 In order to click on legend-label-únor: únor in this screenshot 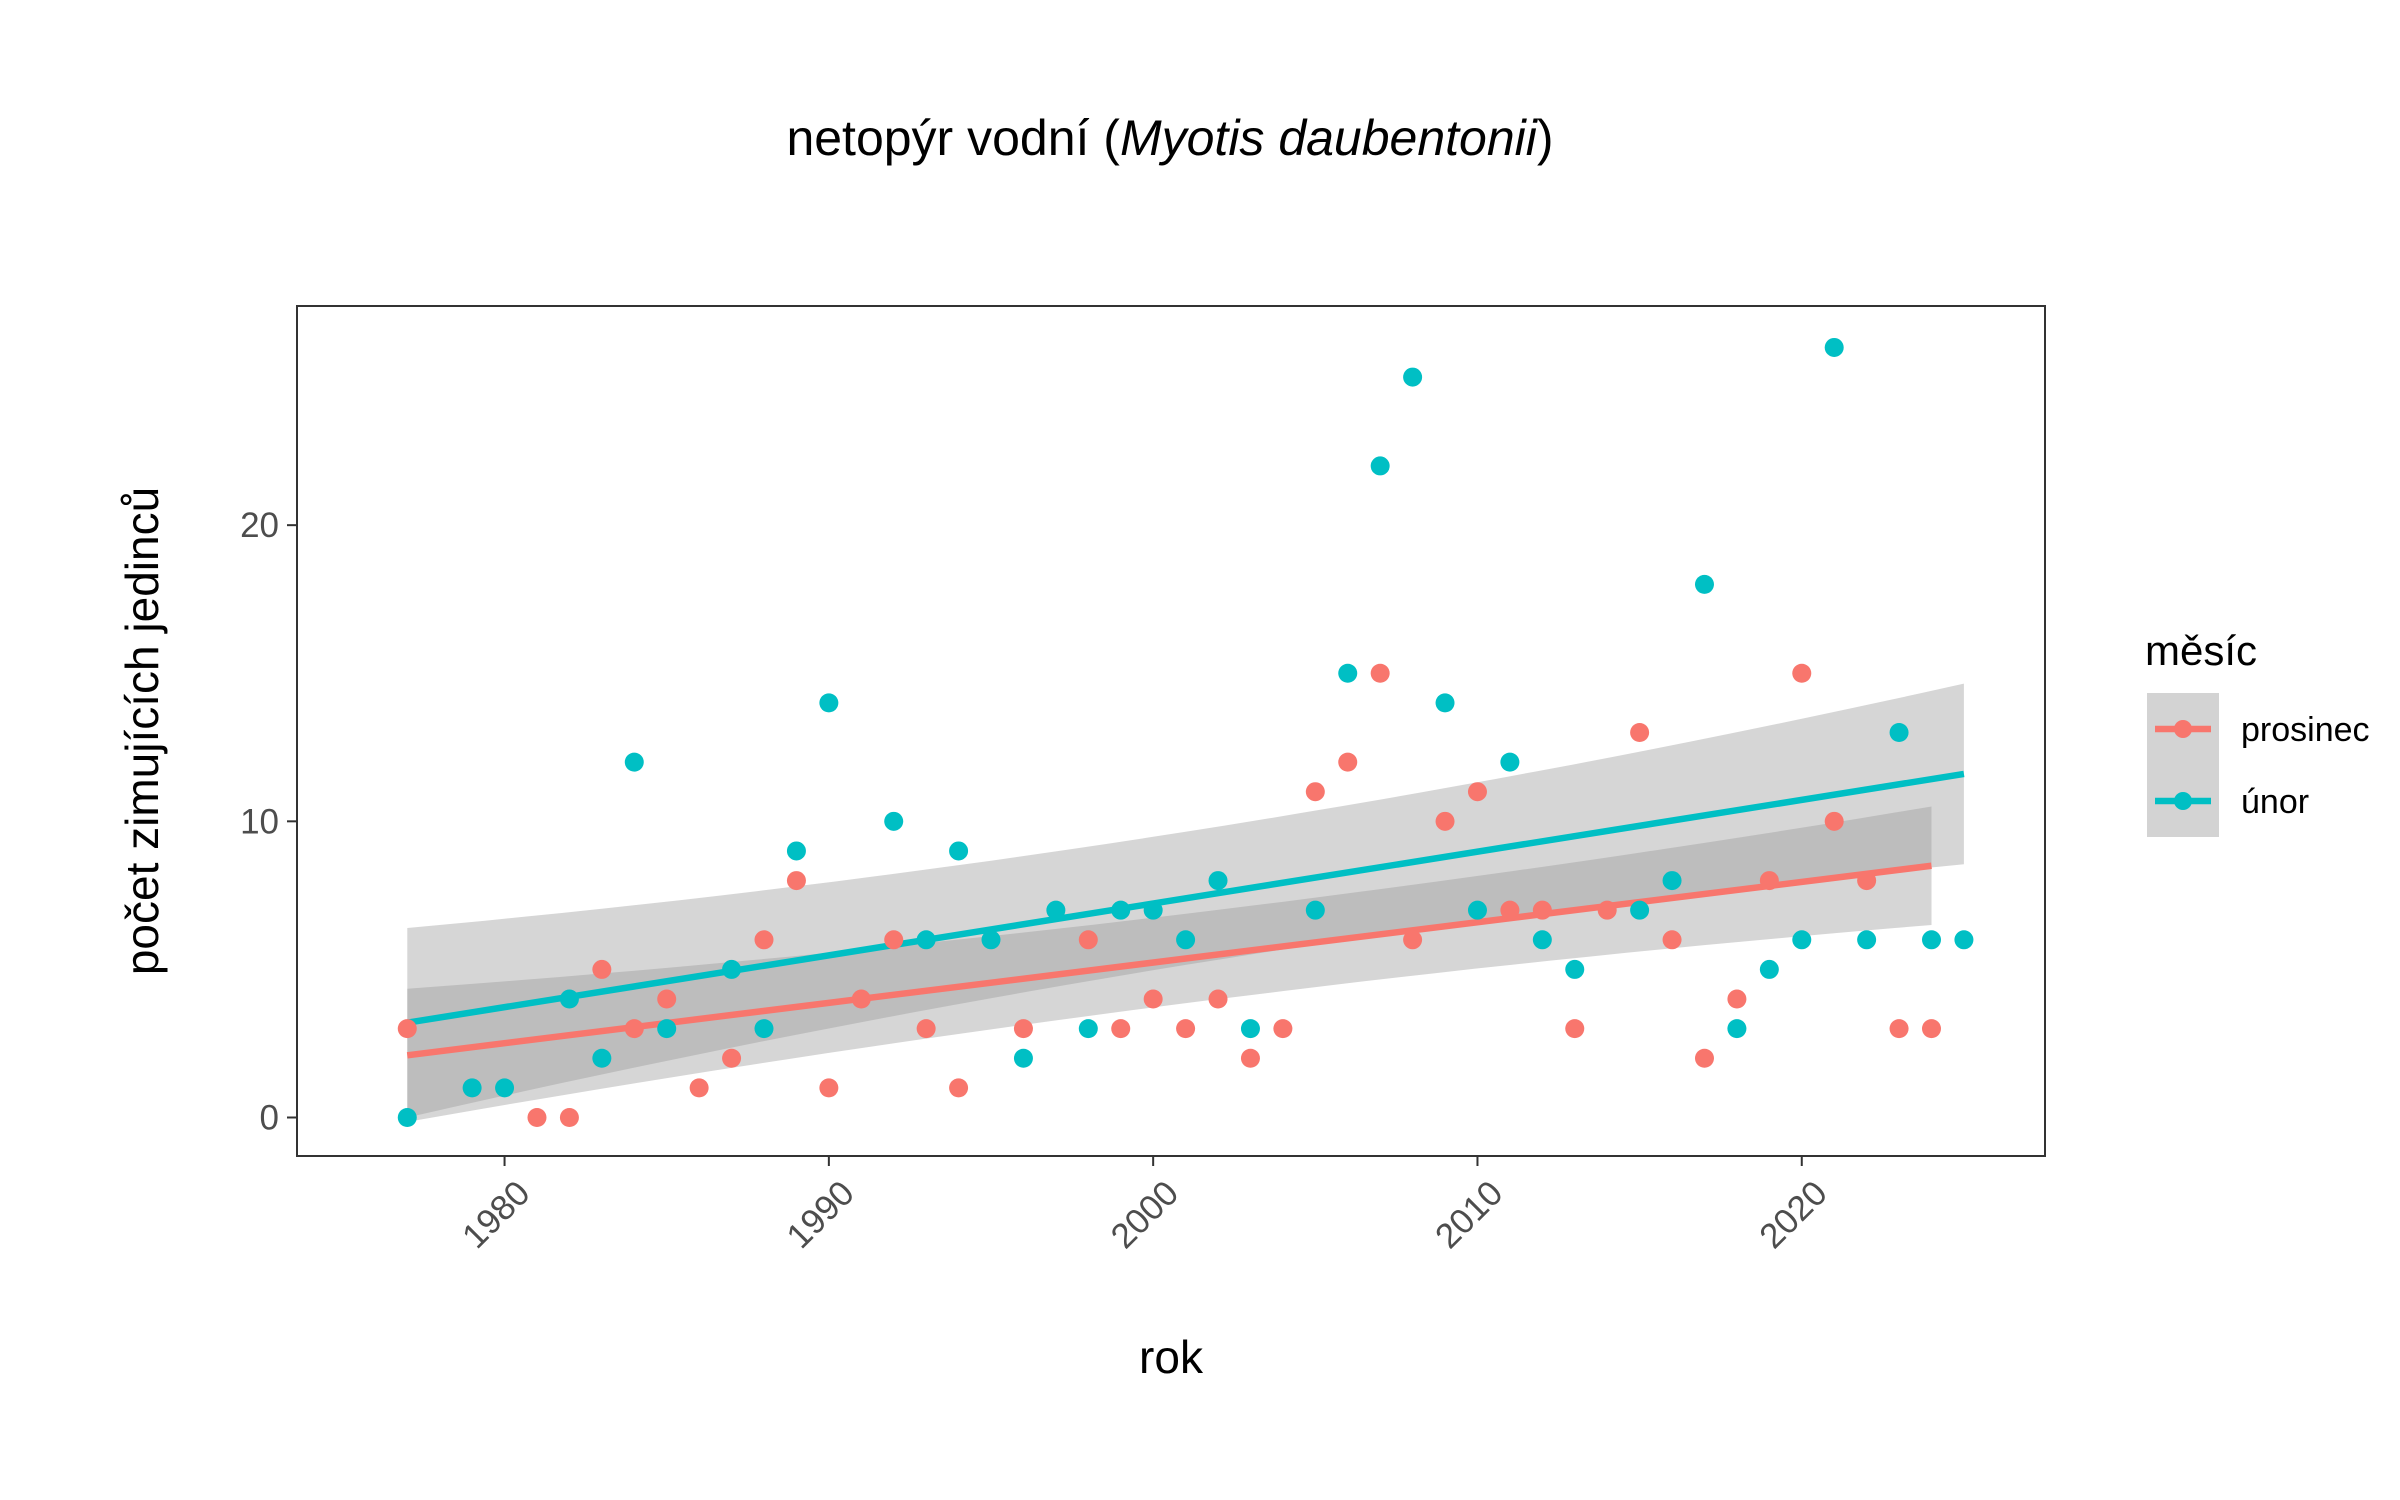, I will do `click(2275, 802)`.